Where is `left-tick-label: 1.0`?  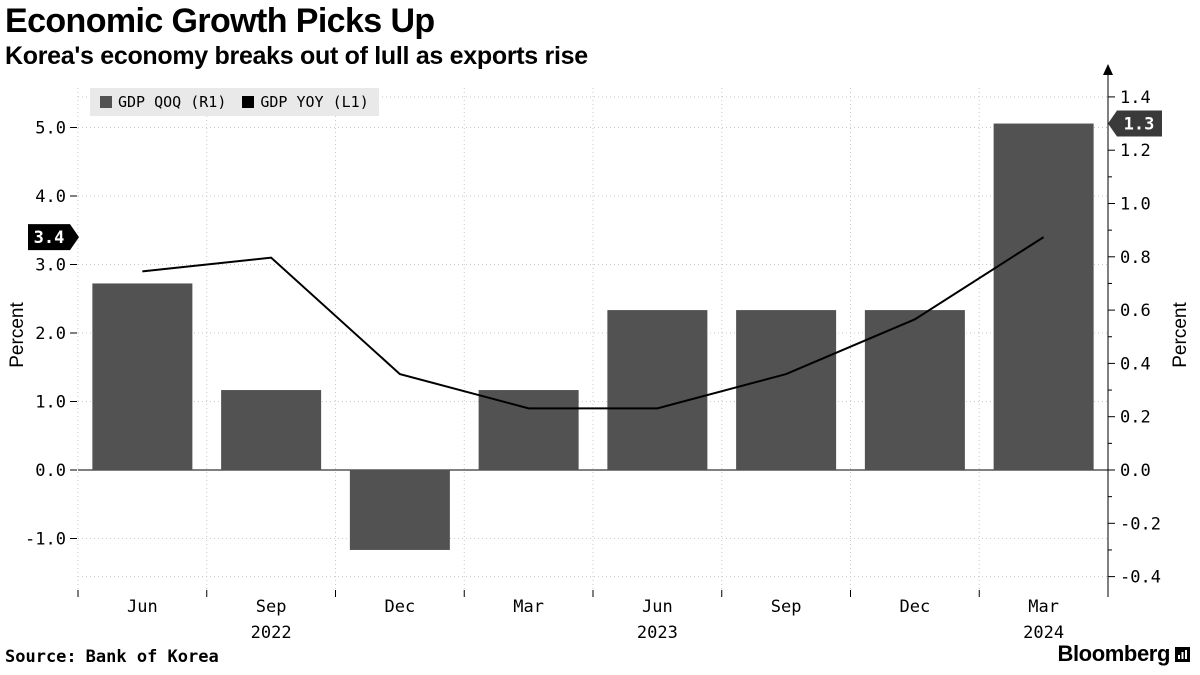 left-tick-label: 1.0 is located at coordinates (50, 403).